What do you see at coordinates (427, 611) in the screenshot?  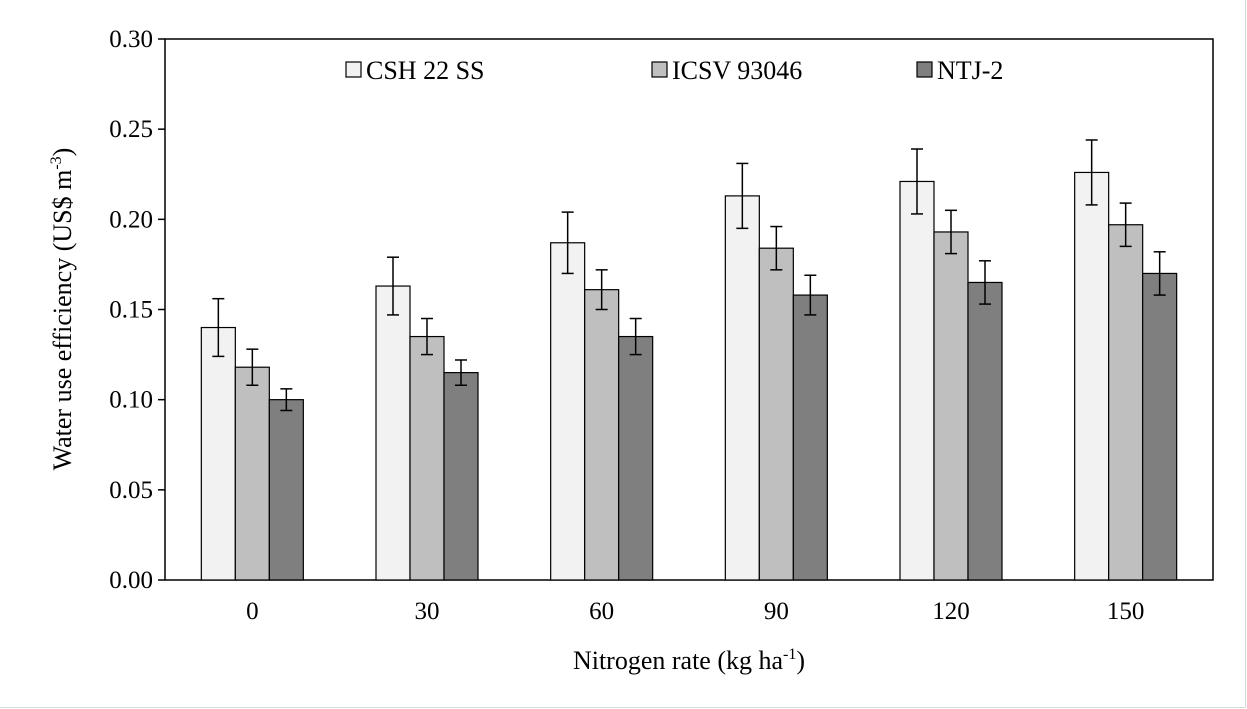 I see `x-tick-label: 30` at bounding box center [427, 611].